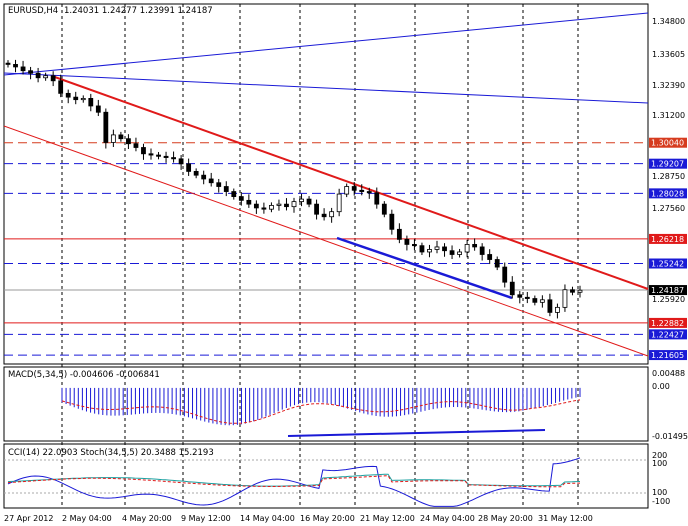 Image resolution: width=688 pixels, height=526 pixels. I want to click on stoch-axis-label: -100, so click(661, 501).